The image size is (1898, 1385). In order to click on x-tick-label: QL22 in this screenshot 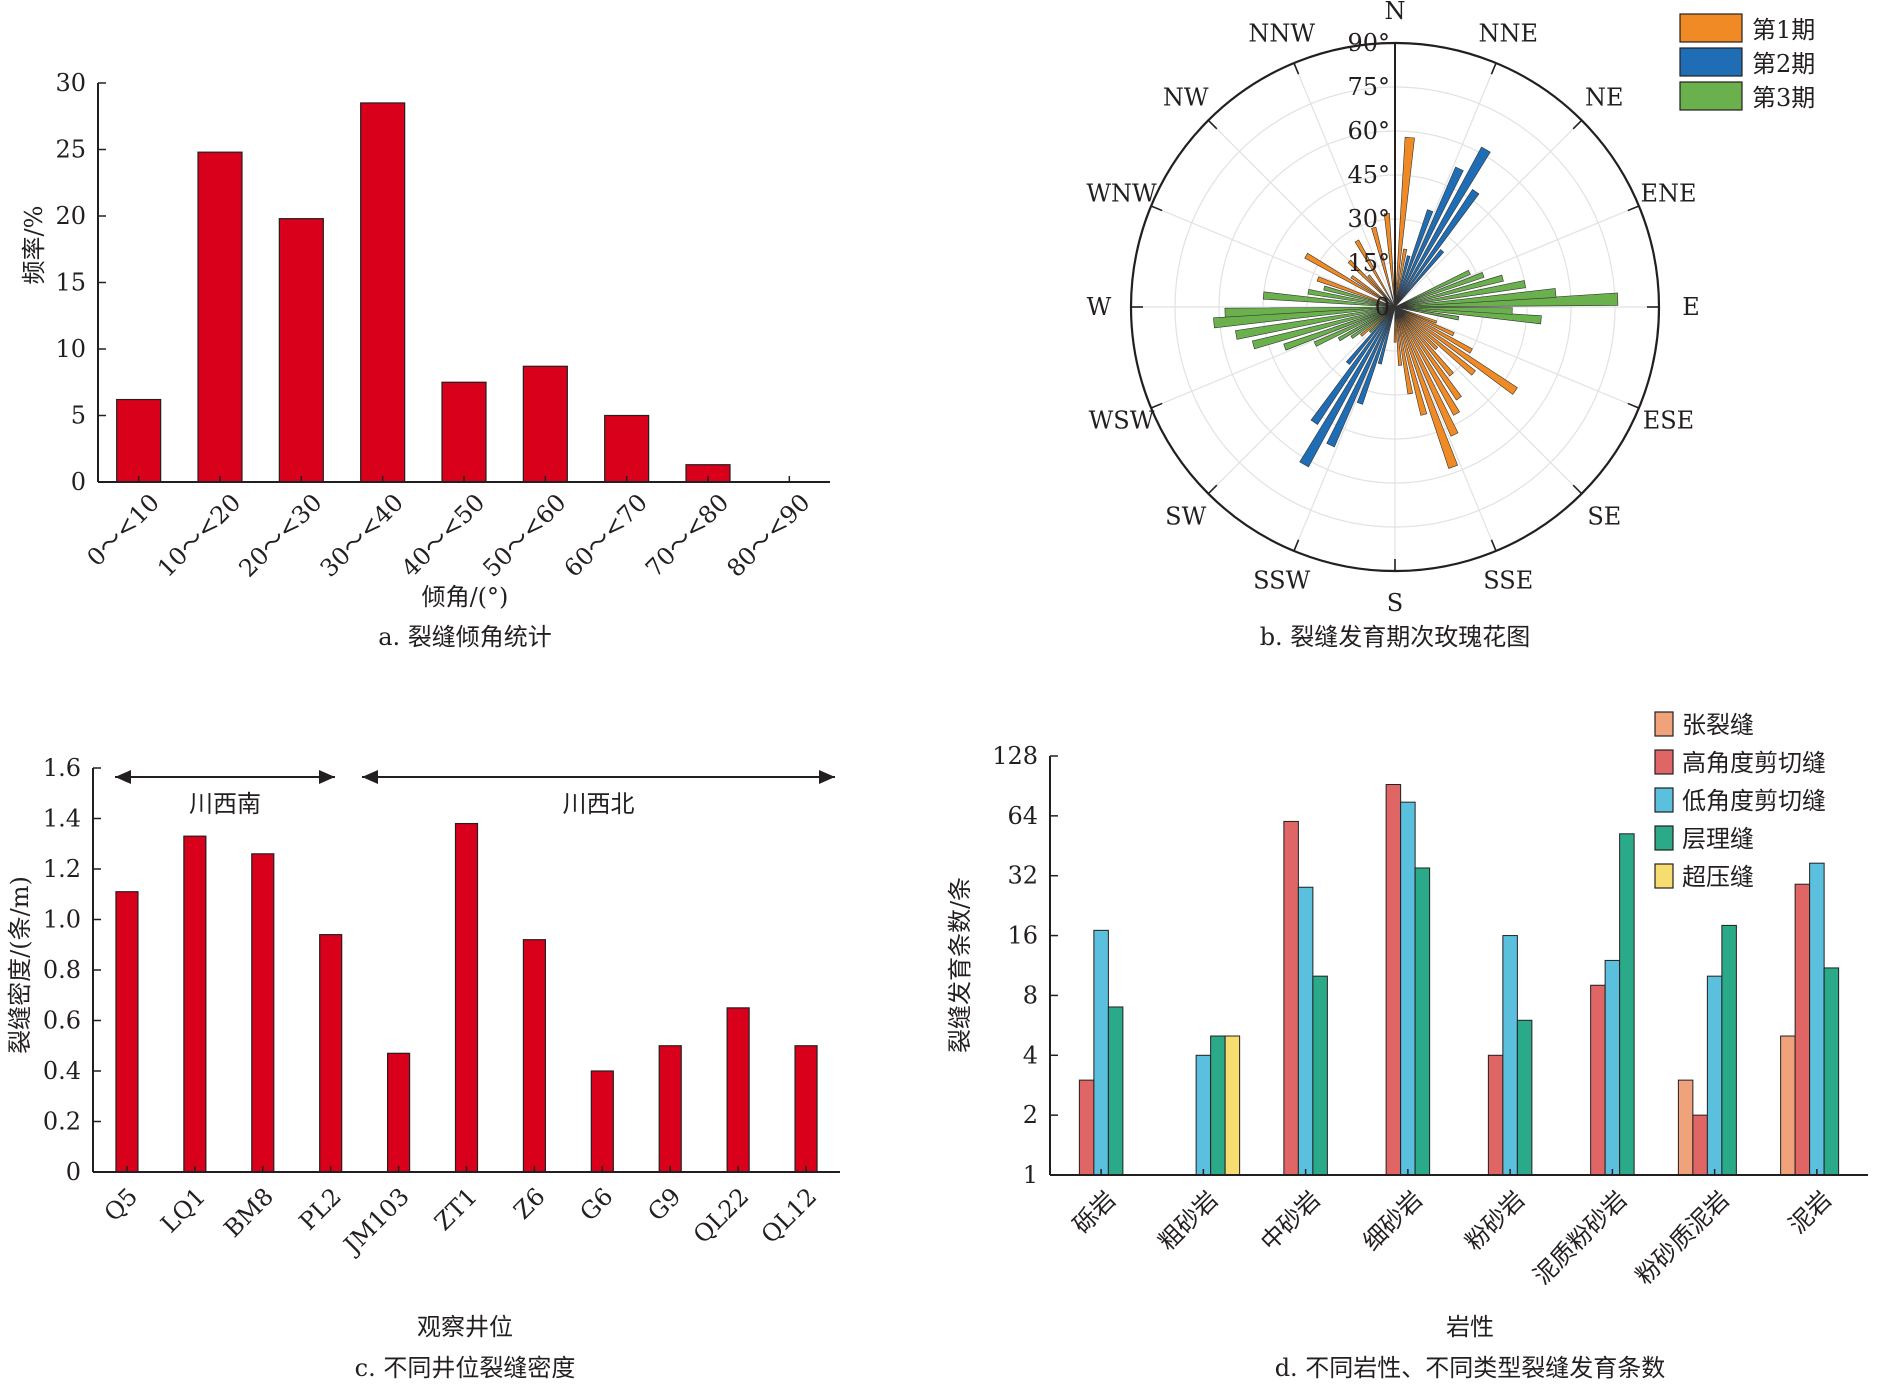, I will do `click(721, 1215)`.